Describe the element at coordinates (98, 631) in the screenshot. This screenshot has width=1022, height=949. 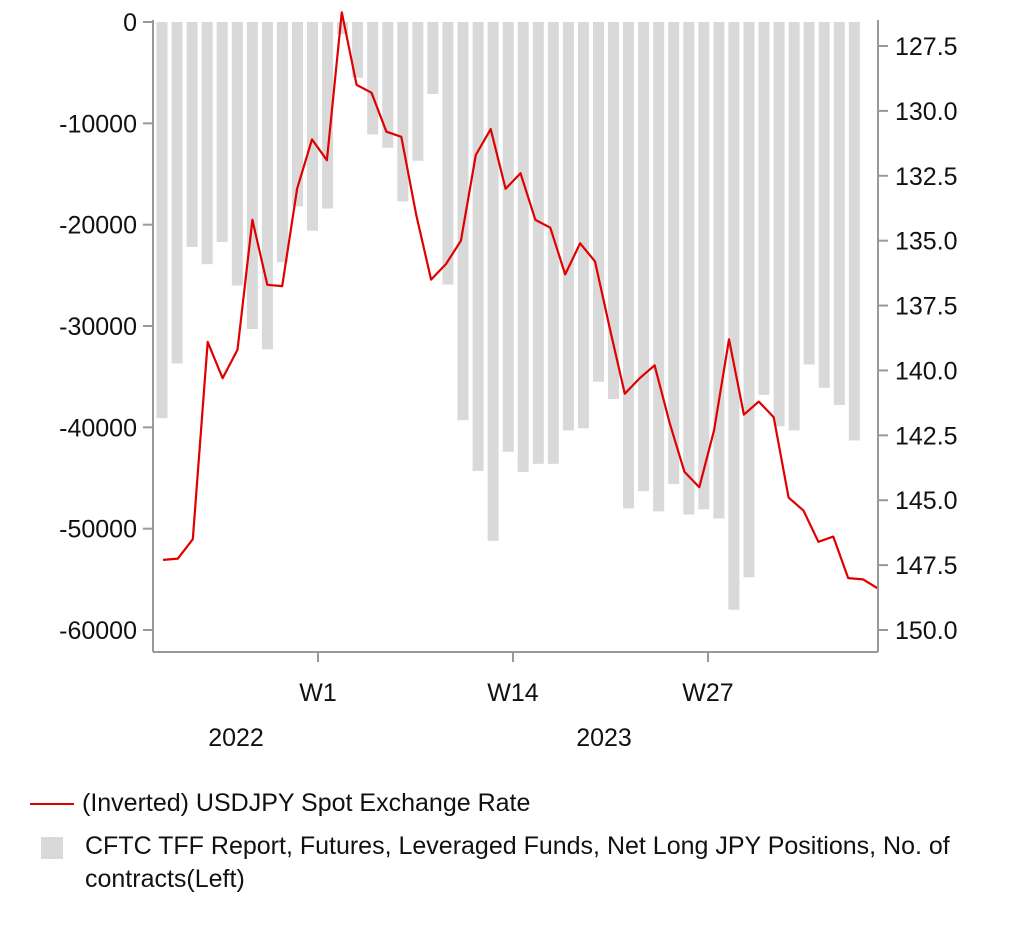
I see `left-tick-label: -60000` at that location.